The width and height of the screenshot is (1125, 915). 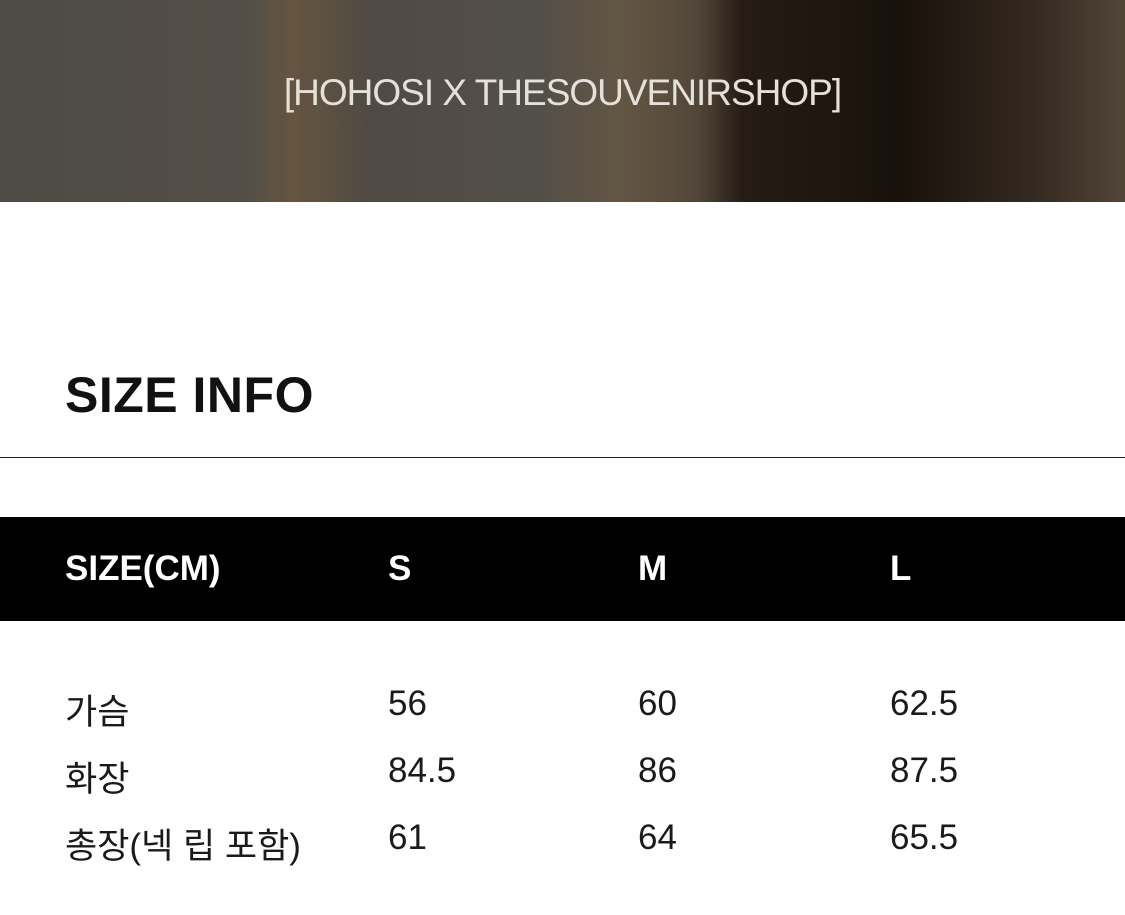 I want to click on row-label: 가슴, so click(x=97, y=712).